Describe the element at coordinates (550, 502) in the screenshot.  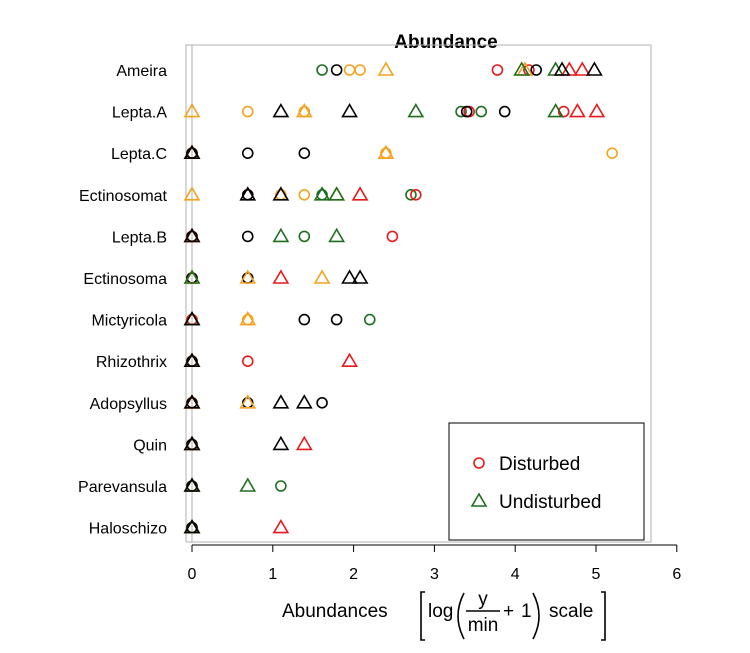
I see `legend-label-undisturbed: Undisturbed` at that location.